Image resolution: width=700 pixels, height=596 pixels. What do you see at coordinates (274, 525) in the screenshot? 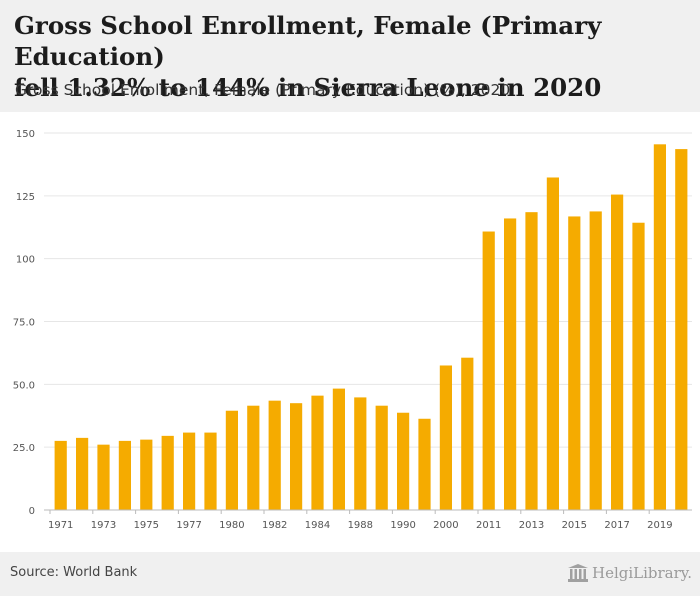
I see `x-tick-label: 1982` at bounding box center [274, 525].